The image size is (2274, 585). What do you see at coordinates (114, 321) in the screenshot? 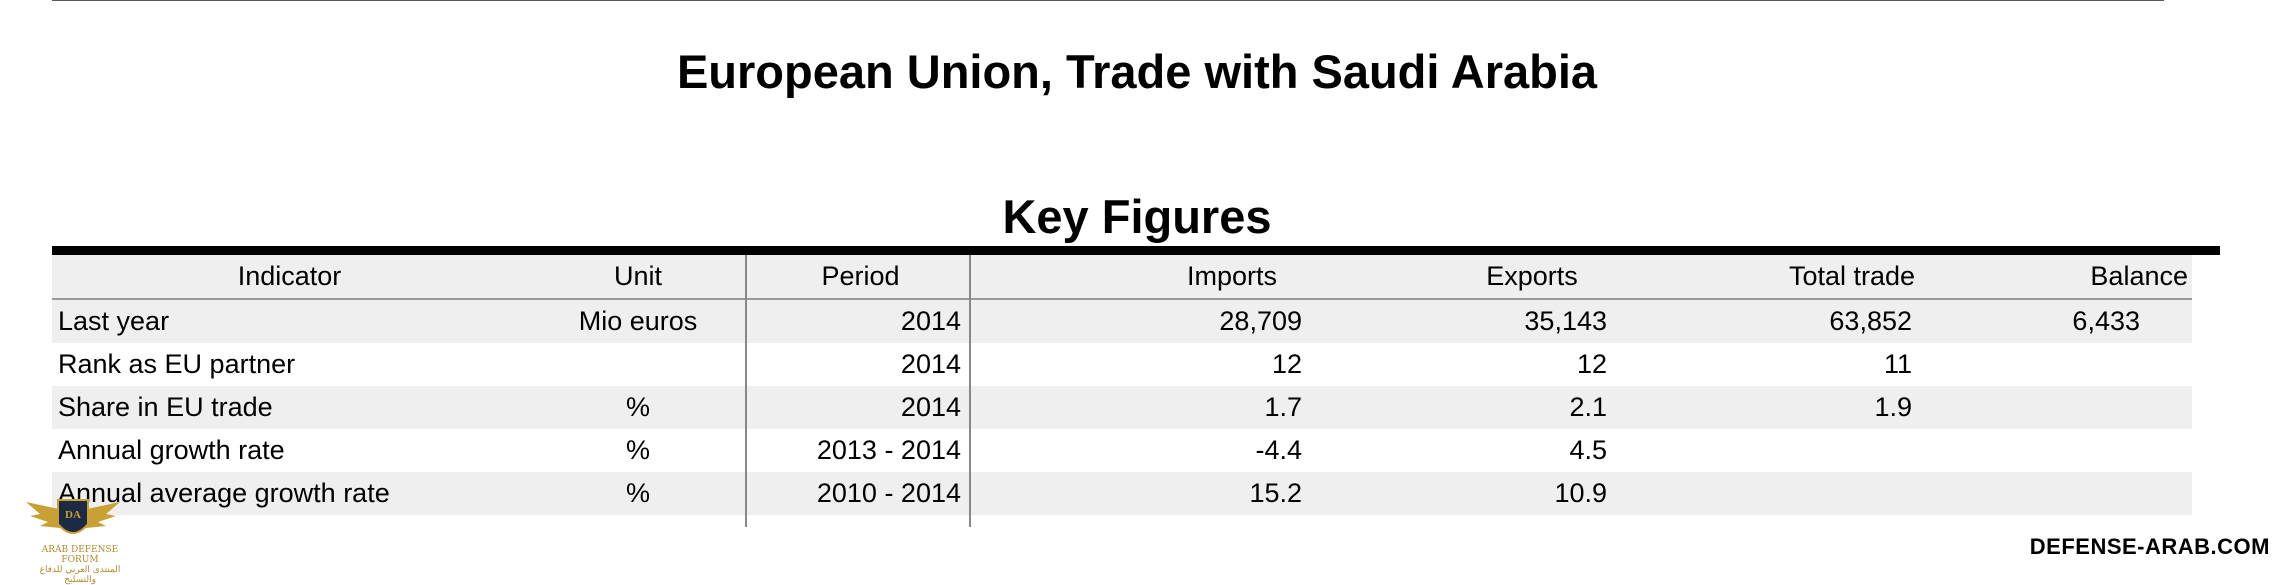
I see `cell-indicator: Last year` at bounding box center [114, 321].